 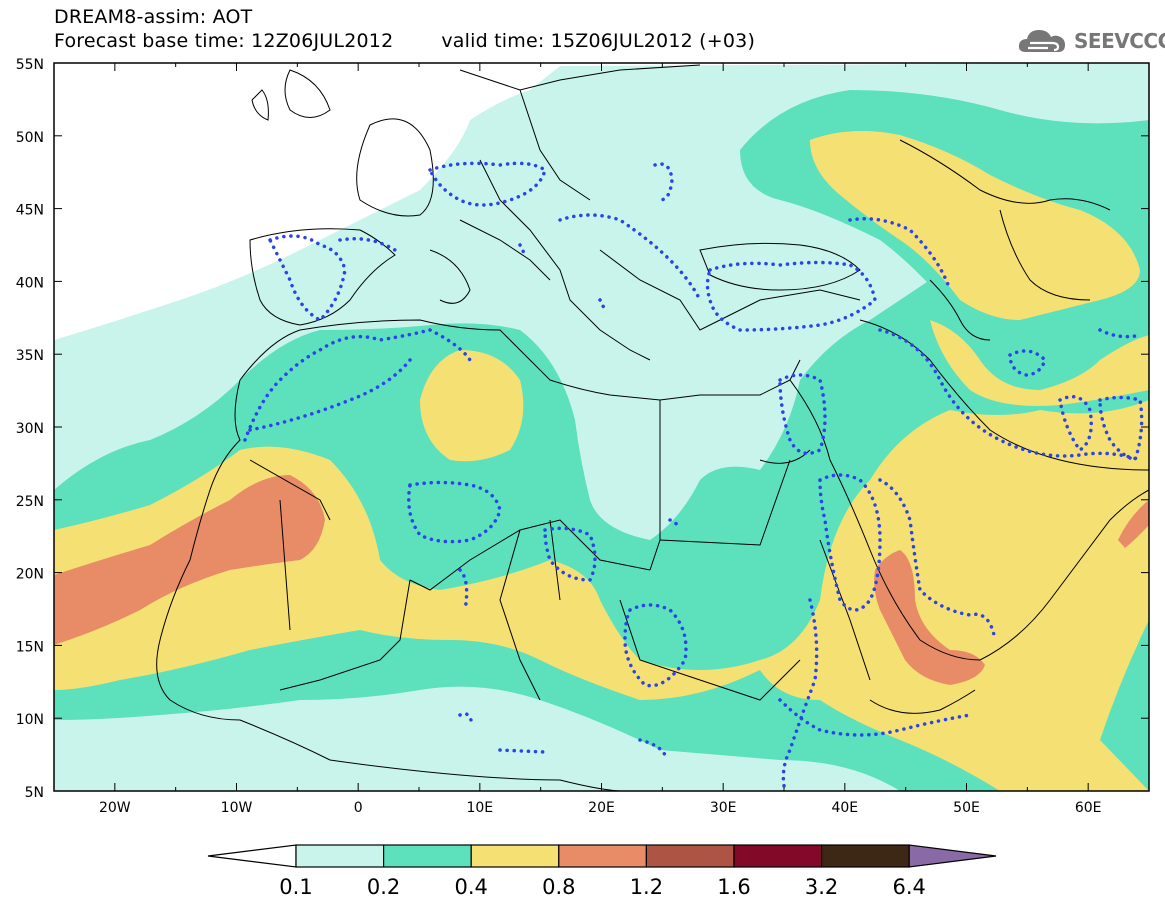 What do you see at coordinates (30, 720) in the screenshot?
I see `lat-label: 10N` at bounding box center [30, 720].